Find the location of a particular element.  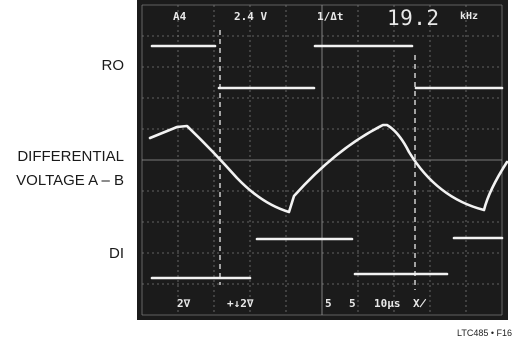

ch2-scale-readout: +↓2∇ is located at coordinates (240, 303).